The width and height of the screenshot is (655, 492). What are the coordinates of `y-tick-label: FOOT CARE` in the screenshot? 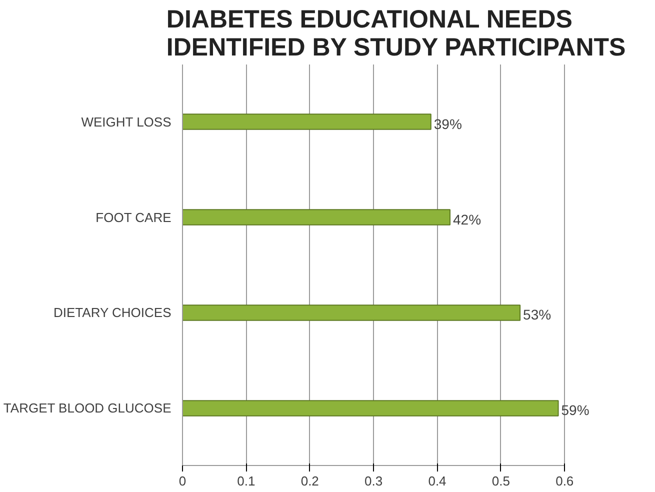 It's located at (134, 217).